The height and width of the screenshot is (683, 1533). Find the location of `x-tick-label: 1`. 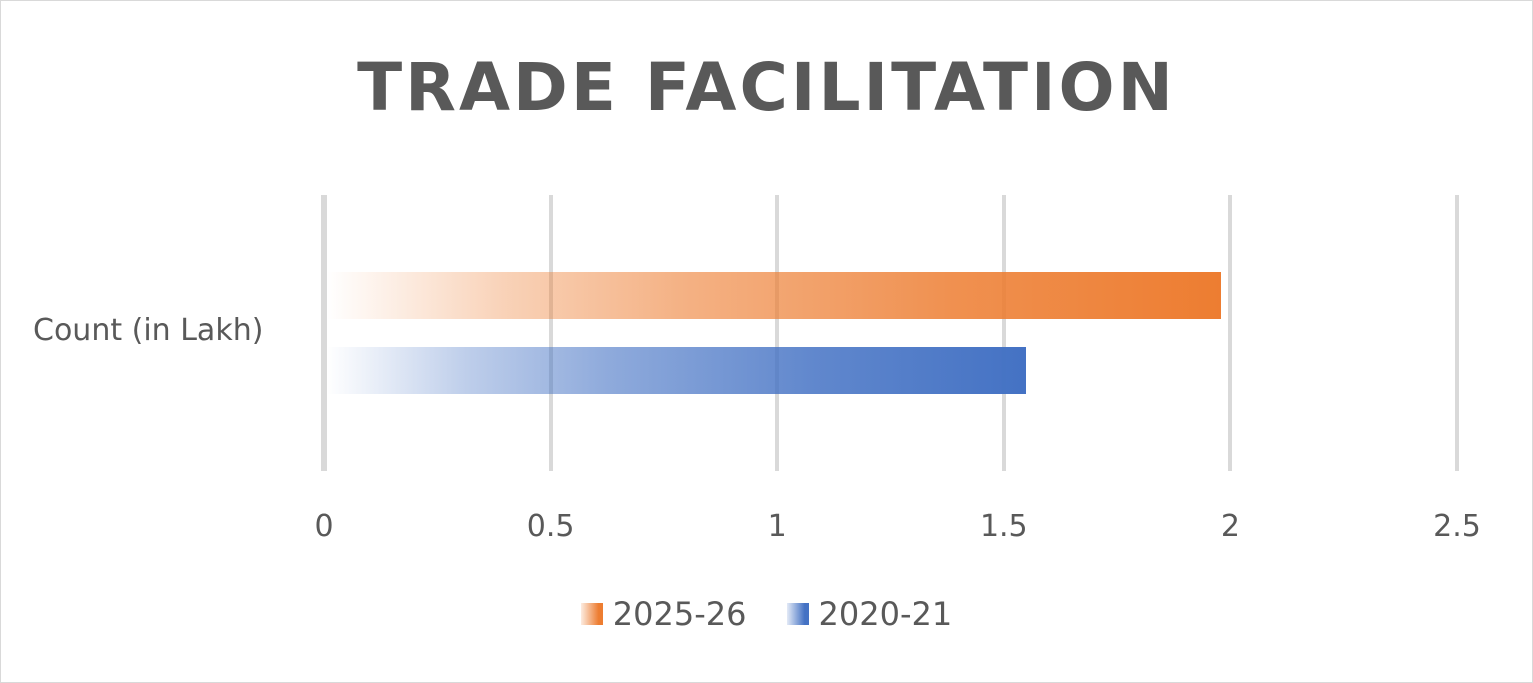

x-tick-label: 1 is located at coordinates (777, 526).